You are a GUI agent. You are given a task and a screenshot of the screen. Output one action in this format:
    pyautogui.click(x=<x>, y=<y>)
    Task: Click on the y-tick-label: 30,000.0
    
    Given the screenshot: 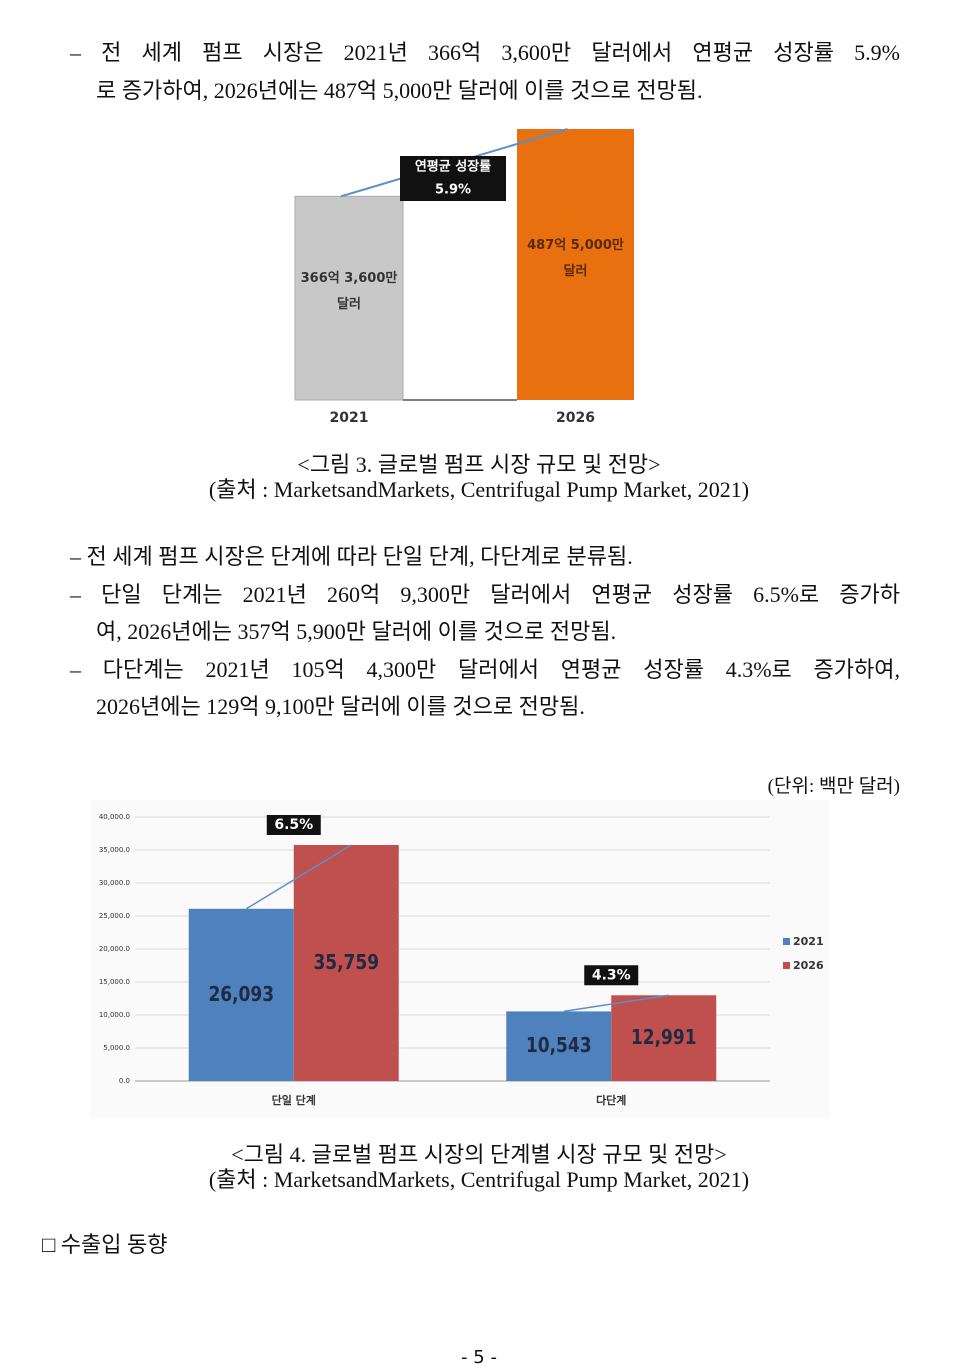 What is the action you would take?
    pyautogui.click(x=114, y=883)
    